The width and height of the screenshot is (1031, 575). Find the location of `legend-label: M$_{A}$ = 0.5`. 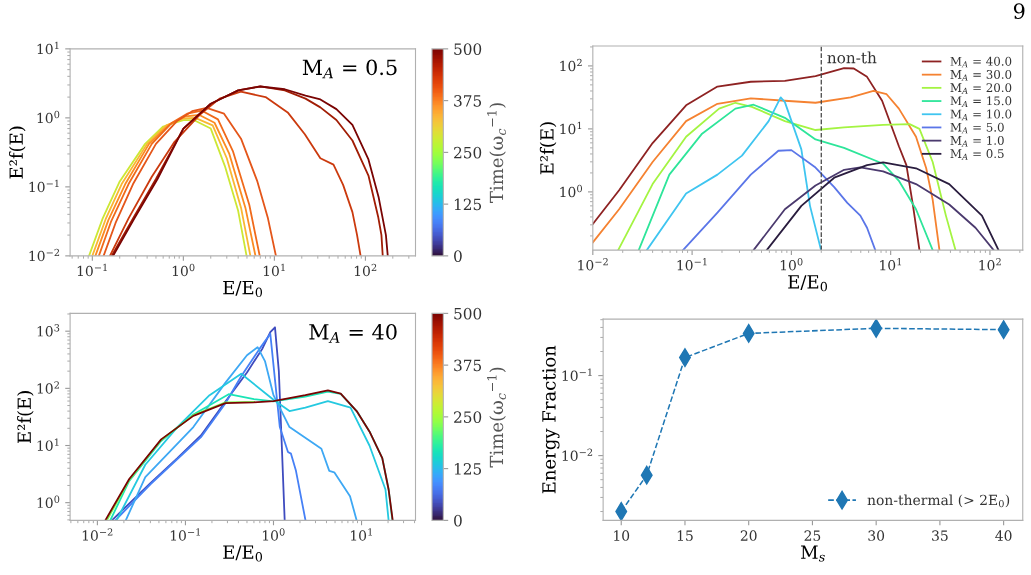

legend-label: M$_{A}$ = 0.5 is located at coordinates (977, 154).